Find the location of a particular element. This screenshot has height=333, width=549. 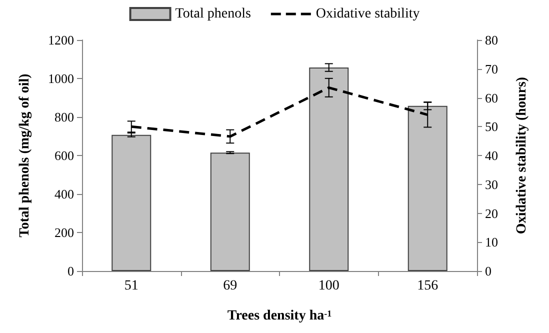

y2-tick-label: 40 is located at coordinates (491, 155).